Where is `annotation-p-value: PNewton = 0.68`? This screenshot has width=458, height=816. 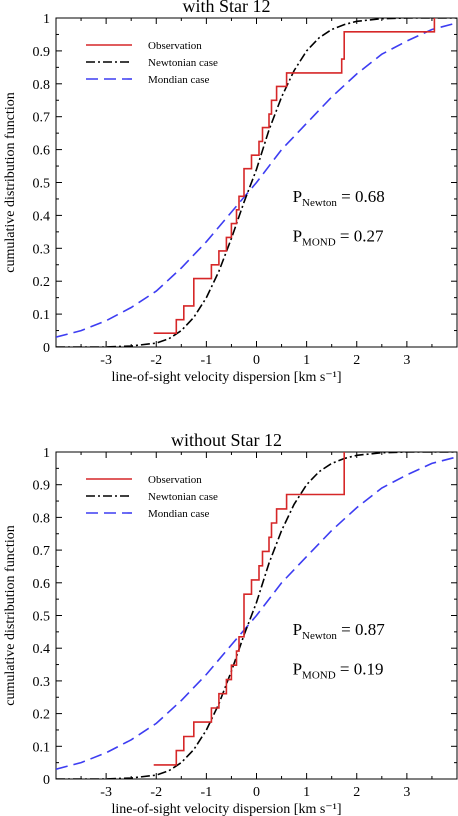
annotation-p-value: PNewton = 0.68 is located at coordinates (339, 198).